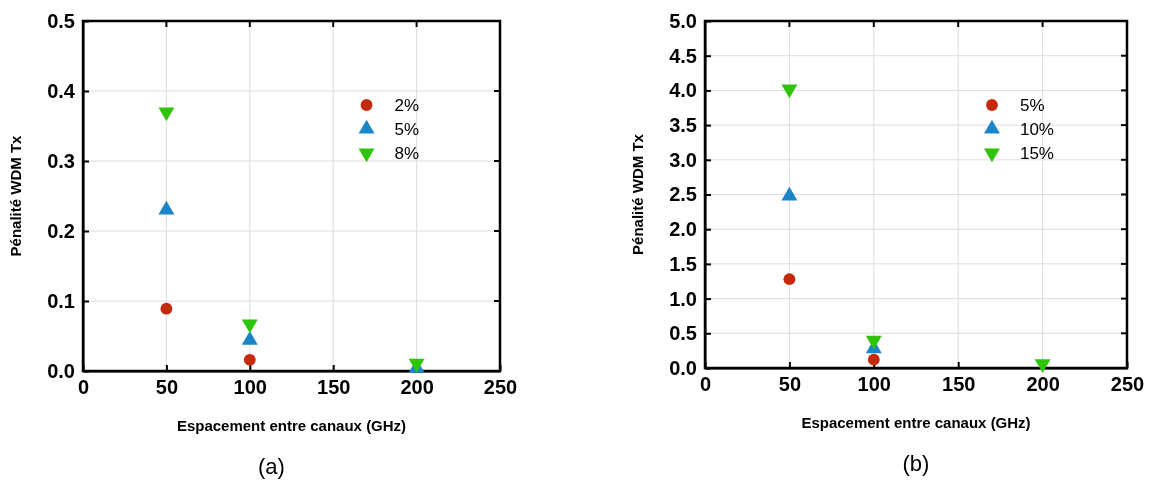  What do you see at coordinates (407, 105) in the screenshot?
I see `legend-label: 2%` at bounding box center [407, 105].